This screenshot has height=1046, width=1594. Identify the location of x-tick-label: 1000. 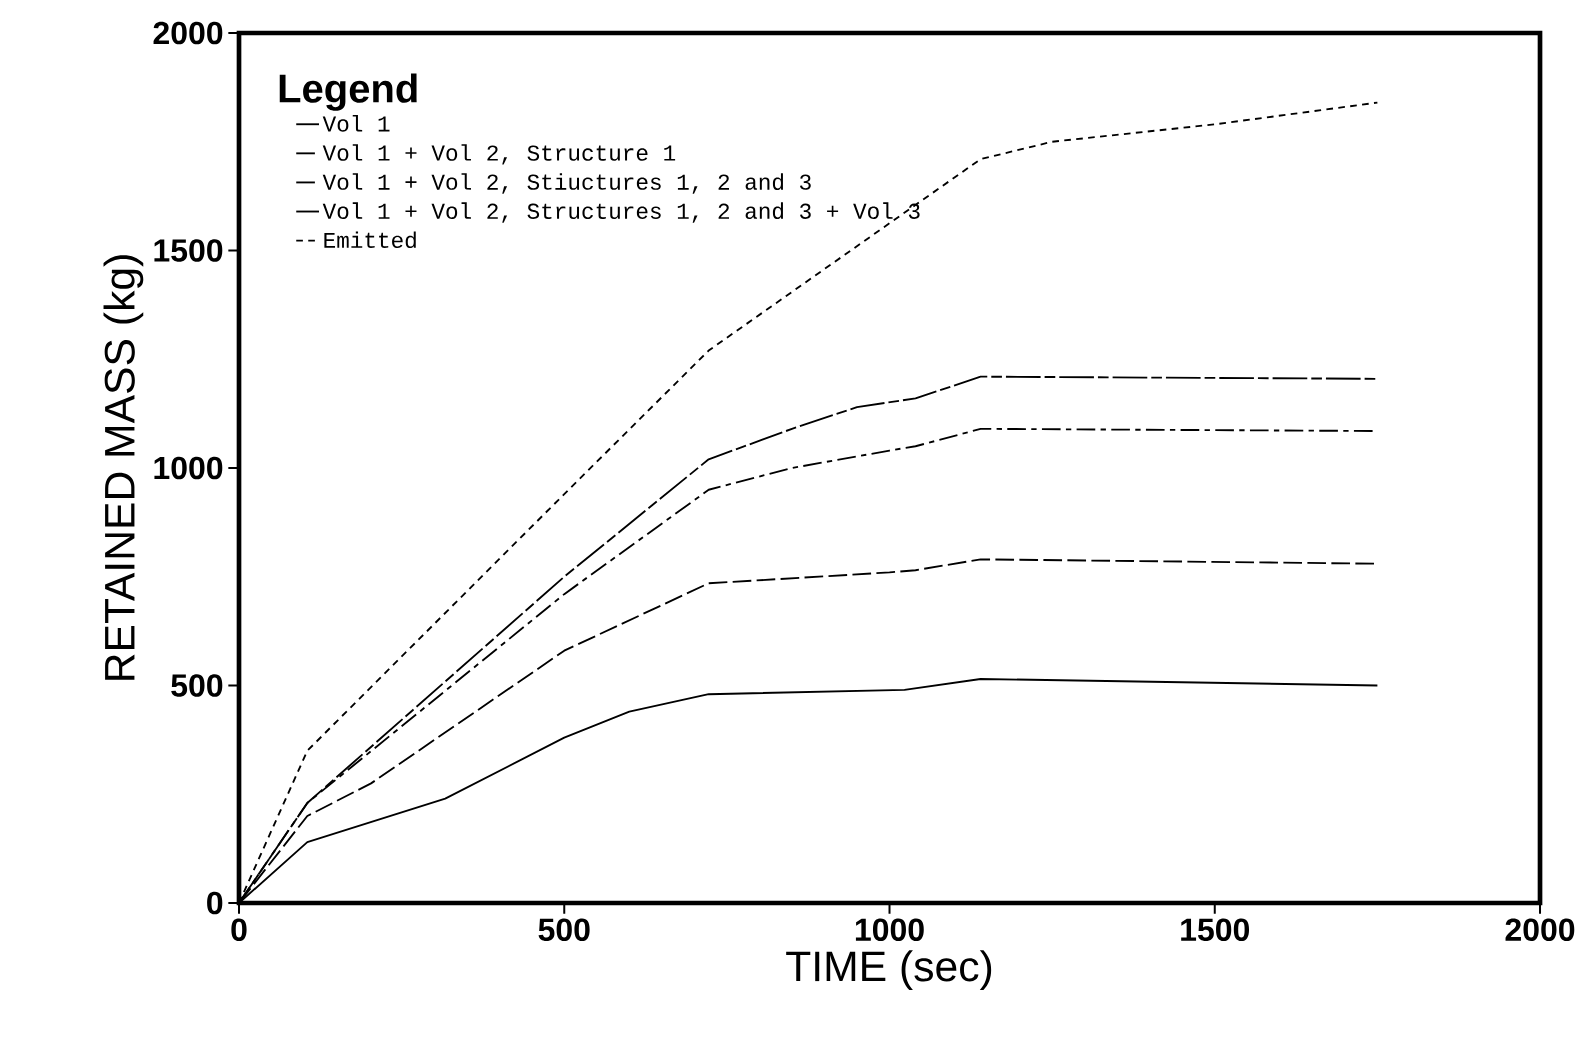
(889, 930).